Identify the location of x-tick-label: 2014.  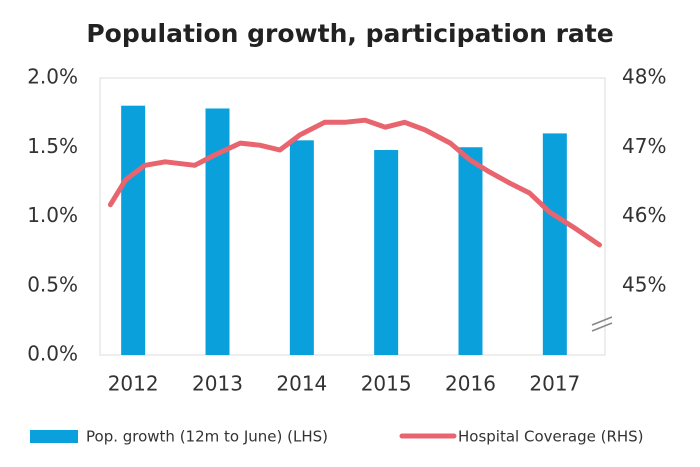
(301, 384).